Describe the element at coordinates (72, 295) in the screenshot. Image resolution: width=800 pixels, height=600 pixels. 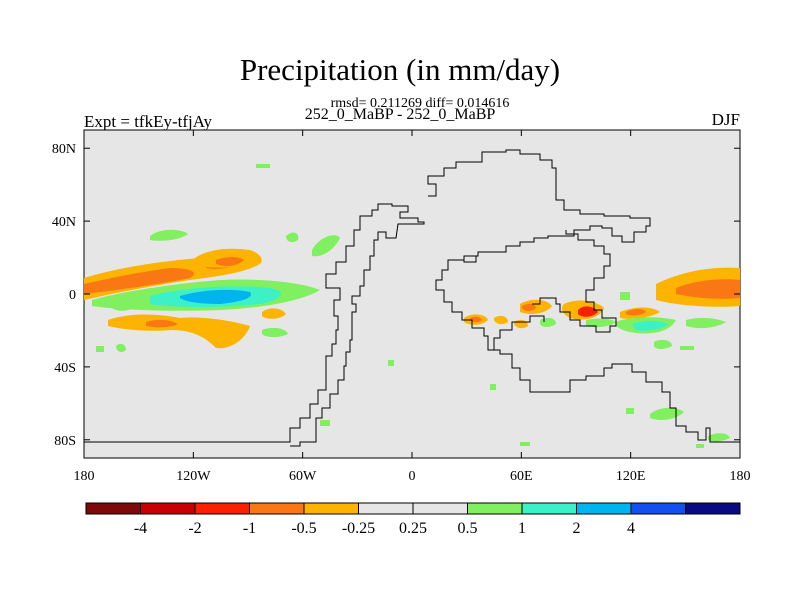
I see `lat-tick-label: 0` at that location.